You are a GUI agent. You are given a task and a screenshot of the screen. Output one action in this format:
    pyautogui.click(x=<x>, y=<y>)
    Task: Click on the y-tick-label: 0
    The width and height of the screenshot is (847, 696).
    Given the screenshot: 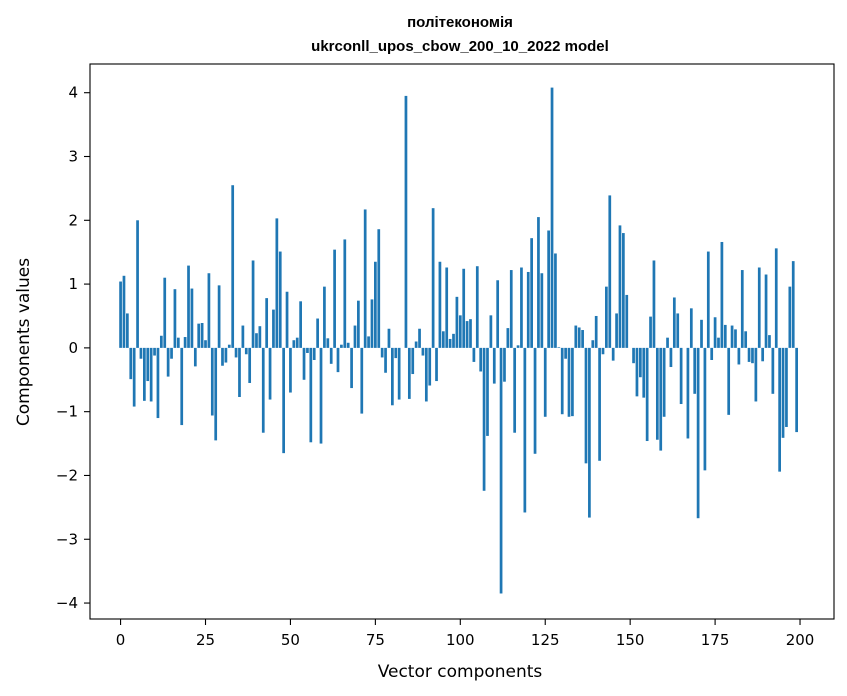 What is the action you would take?
    pyautogui.click(x=73, y=348)
    